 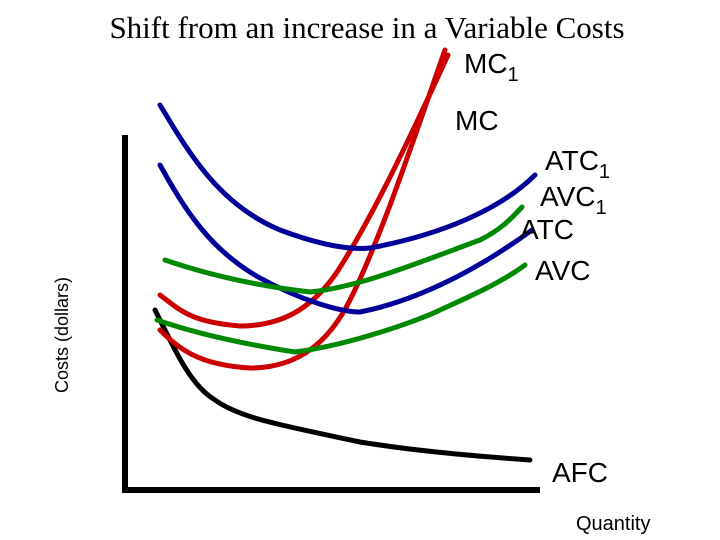 I want to click on mc1-label: MC1, so click(x=491, y=67).